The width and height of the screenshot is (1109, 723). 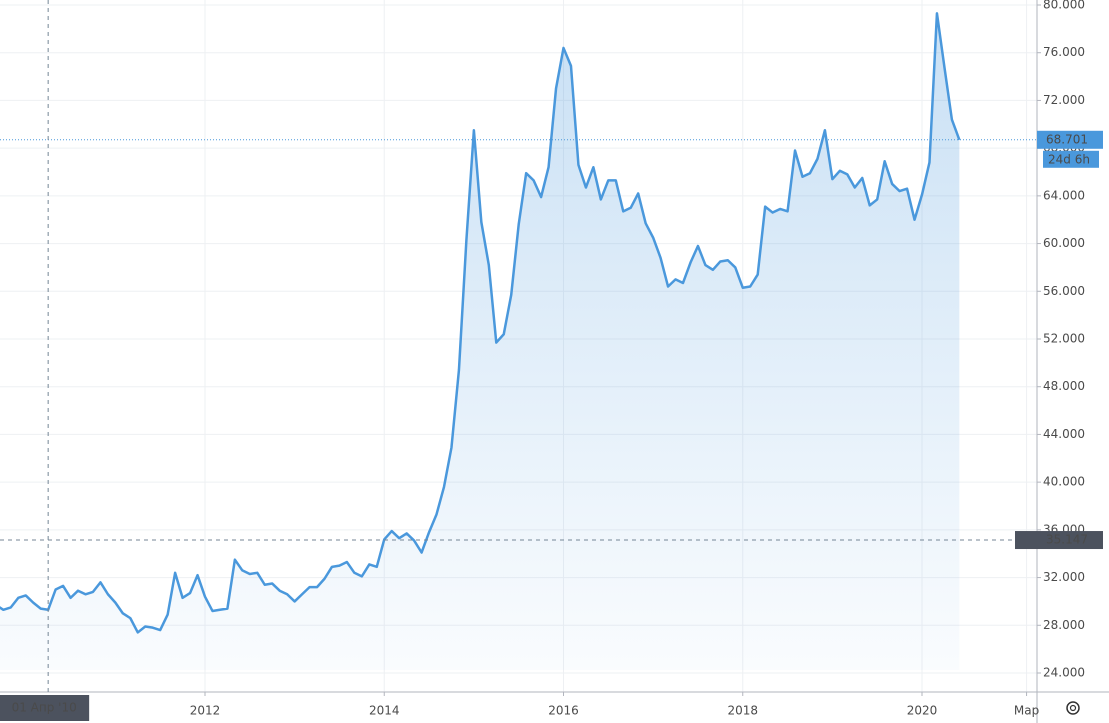 I want to click on crosshair-price-badge, so click(x=1059, y=540).